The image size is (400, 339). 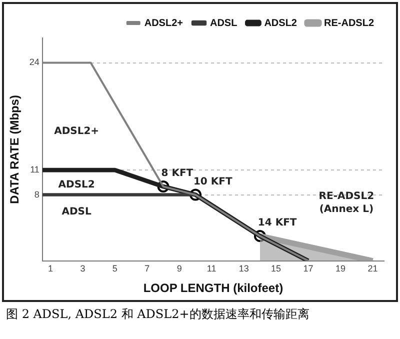 What do you see at coordinates (164, 23) in the screenshot?
I see `legend-label: ADSL2+` at bounding box center [164, 23].